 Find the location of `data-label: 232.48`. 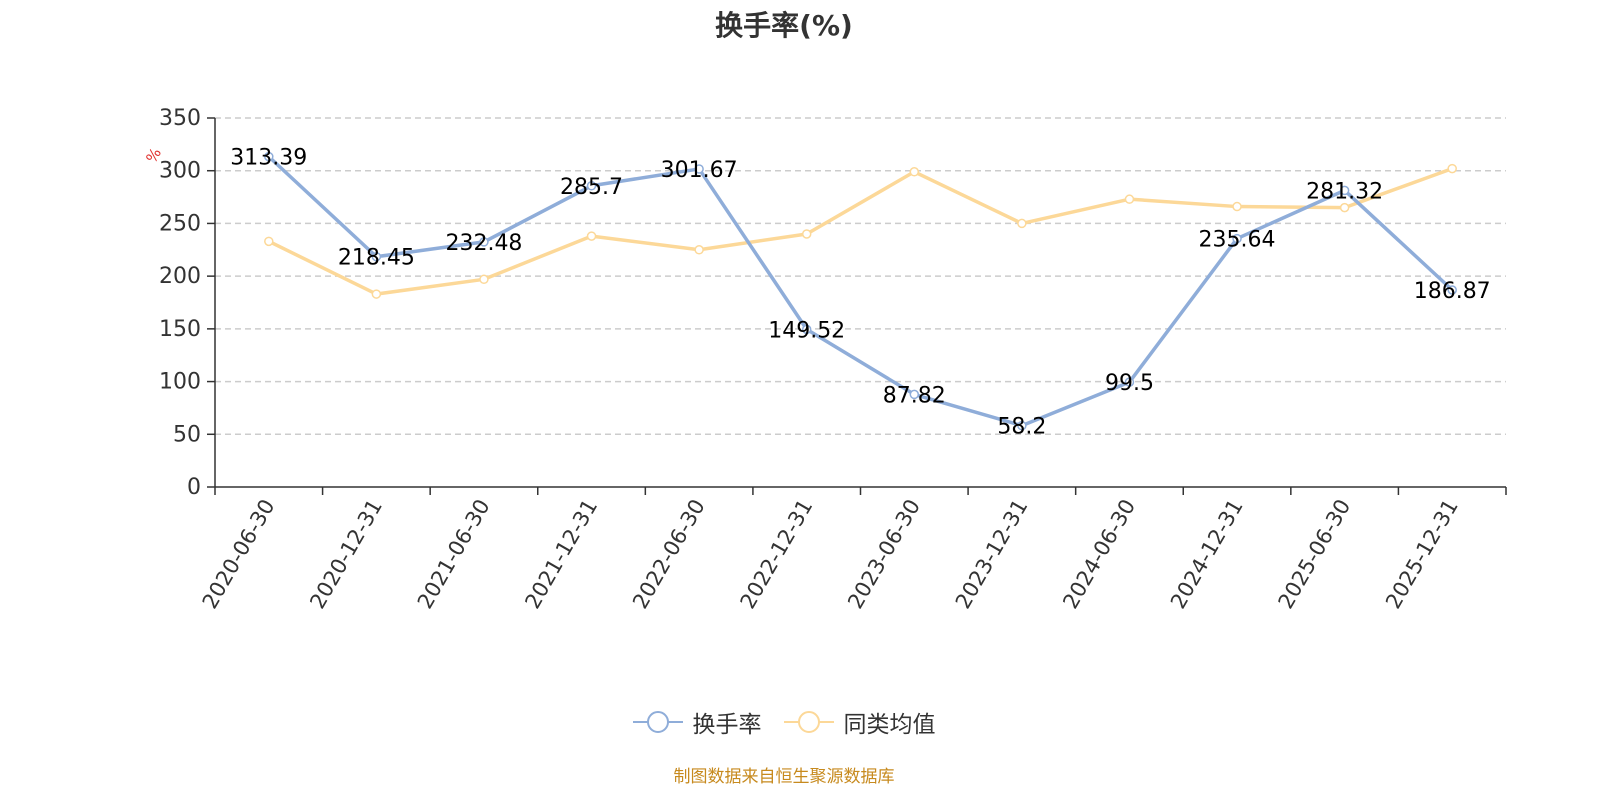

data-label: 232.48 is located at coordinates (483, 243).